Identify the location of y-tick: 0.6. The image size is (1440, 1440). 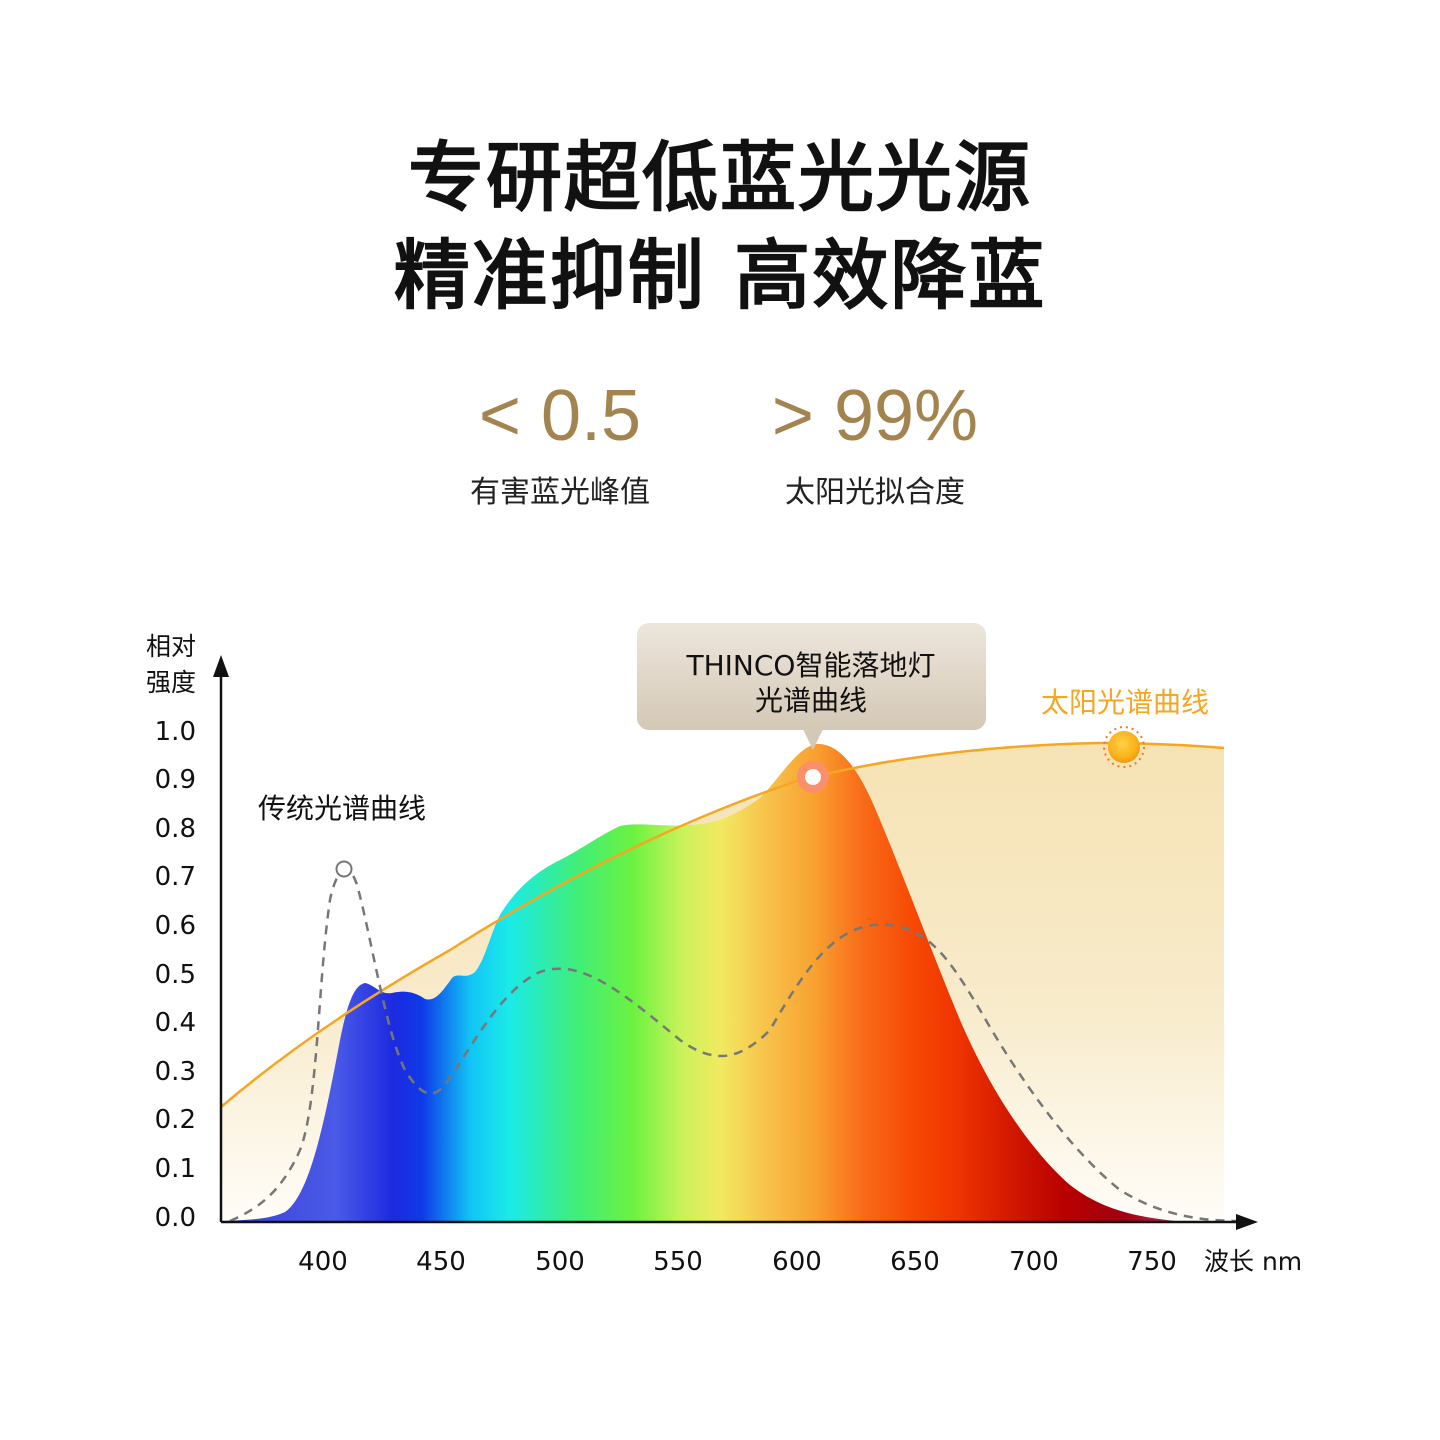
(175, 926).